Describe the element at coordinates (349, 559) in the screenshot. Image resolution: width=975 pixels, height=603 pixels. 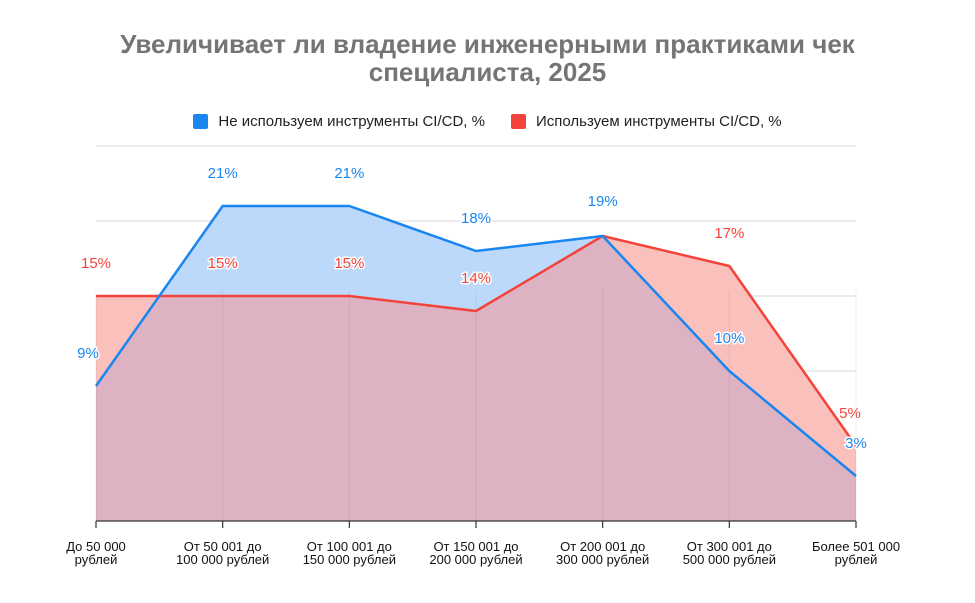
I see `x-tick-label: 150 000 рублей` at that location.